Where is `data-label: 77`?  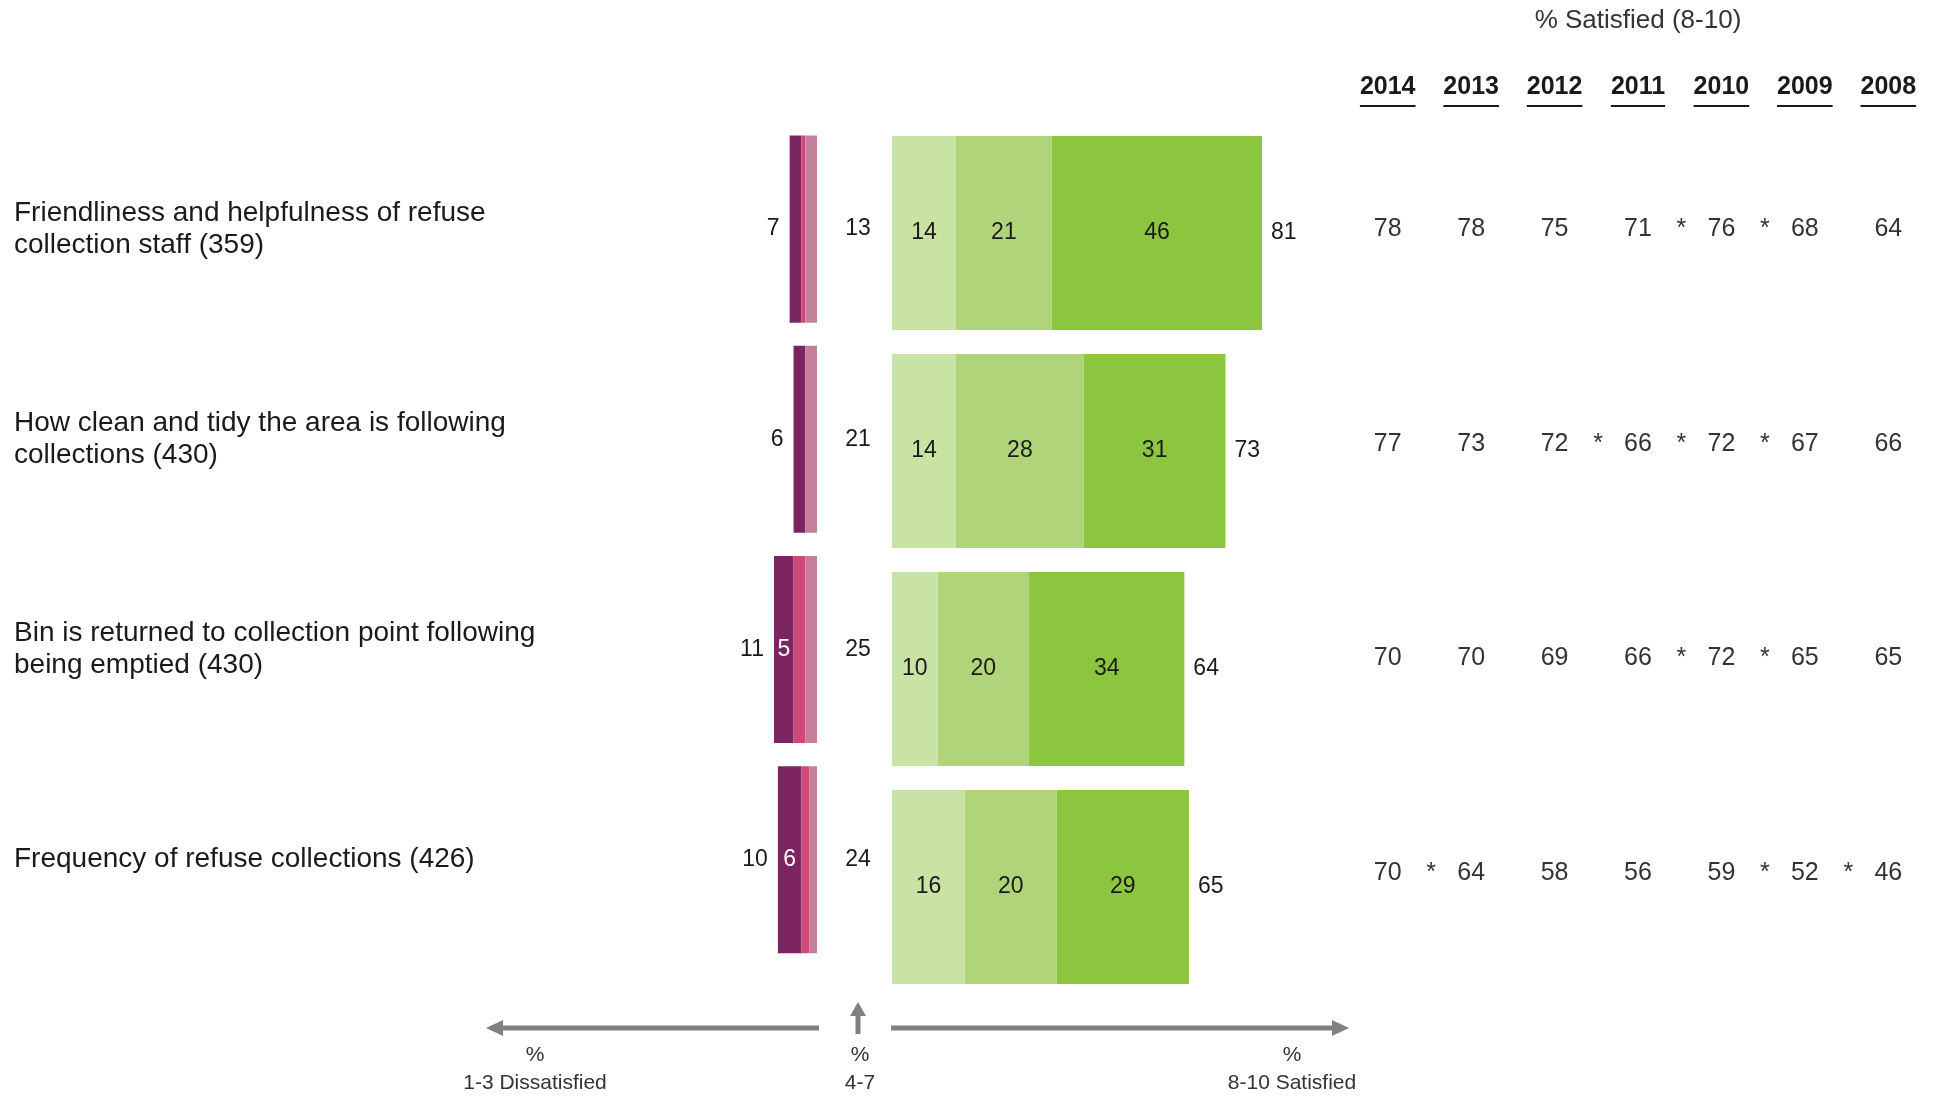 data-label: 77 is located at coordinates (1387, 441).